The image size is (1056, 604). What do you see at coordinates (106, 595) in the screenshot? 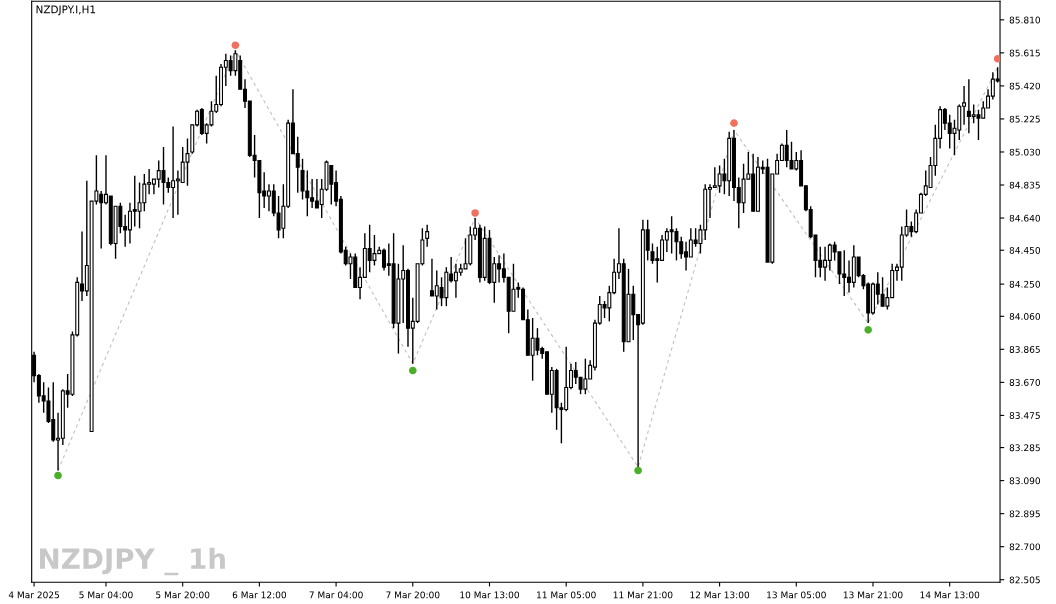
I see `x-tick-label: 5 Mar 04:00` at bounding box center [106, 595].